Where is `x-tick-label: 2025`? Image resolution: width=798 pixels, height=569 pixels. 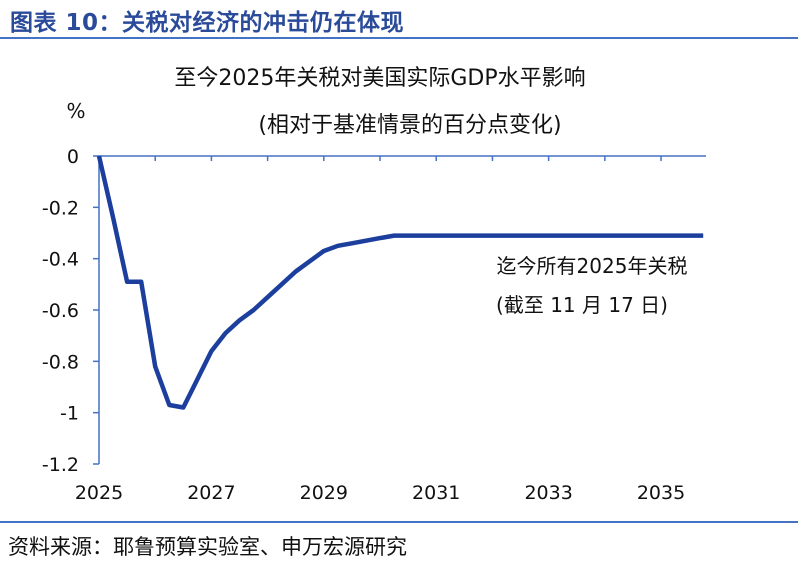
x-tick-label: 2025 is located at coordinates (99, 493).